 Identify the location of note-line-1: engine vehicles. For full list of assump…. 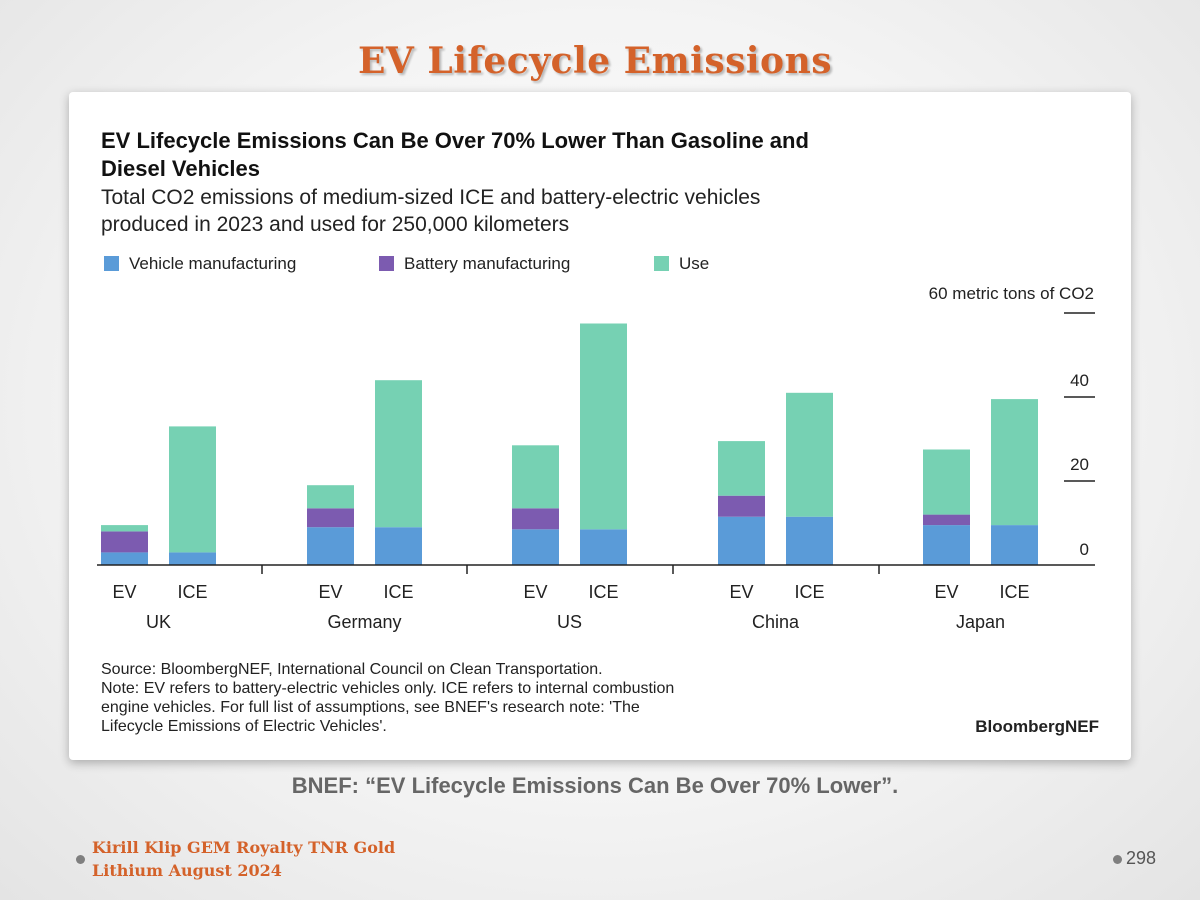
(370, 707).